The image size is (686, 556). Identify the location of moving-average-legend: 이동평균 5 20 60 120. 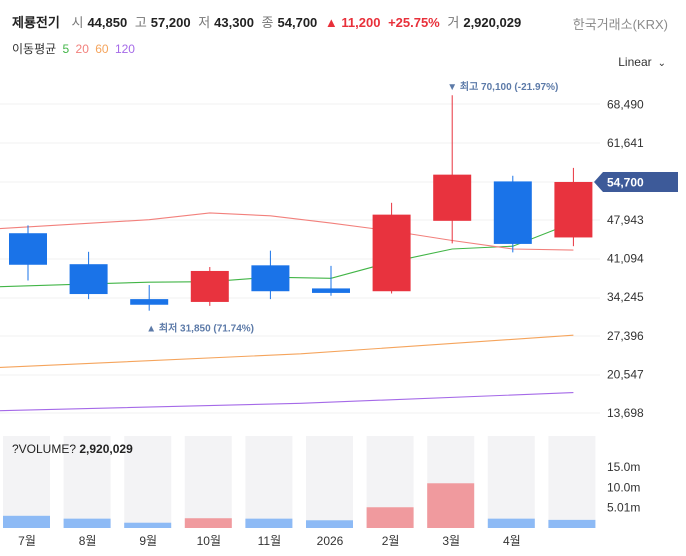
(75, 48).